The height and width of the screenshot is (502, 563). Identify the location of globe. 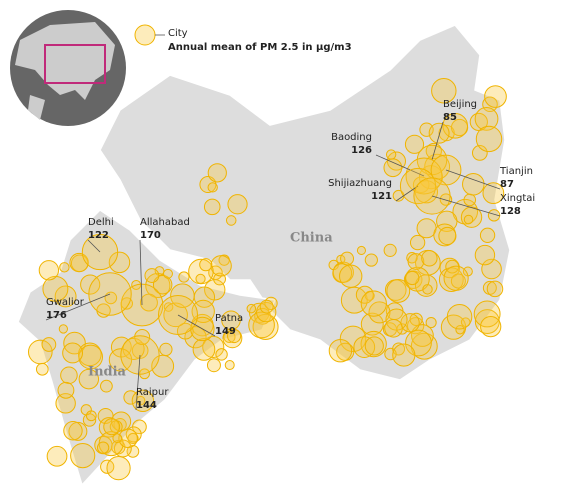
(68, 68).